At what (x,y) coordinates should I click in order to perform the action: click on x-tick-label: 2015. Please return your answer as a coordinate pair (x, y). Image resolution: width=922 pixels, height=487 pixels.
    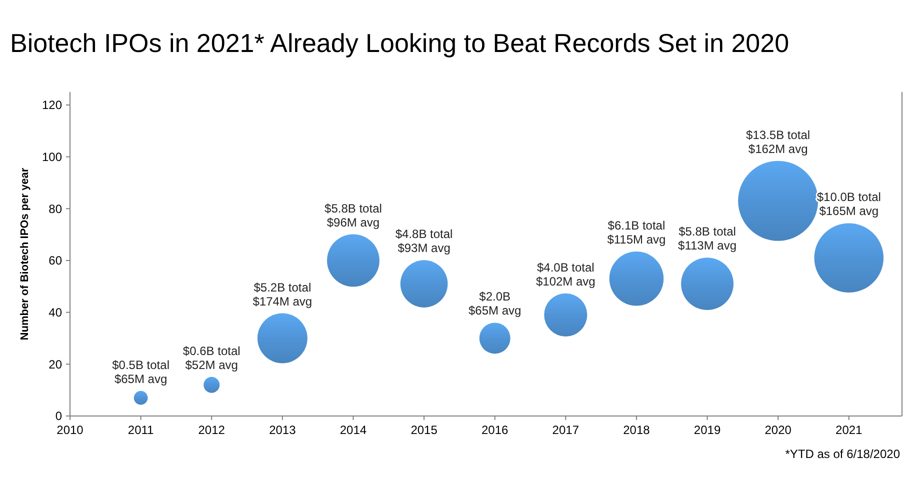
    Looking at the image, I should click on (424, 430).